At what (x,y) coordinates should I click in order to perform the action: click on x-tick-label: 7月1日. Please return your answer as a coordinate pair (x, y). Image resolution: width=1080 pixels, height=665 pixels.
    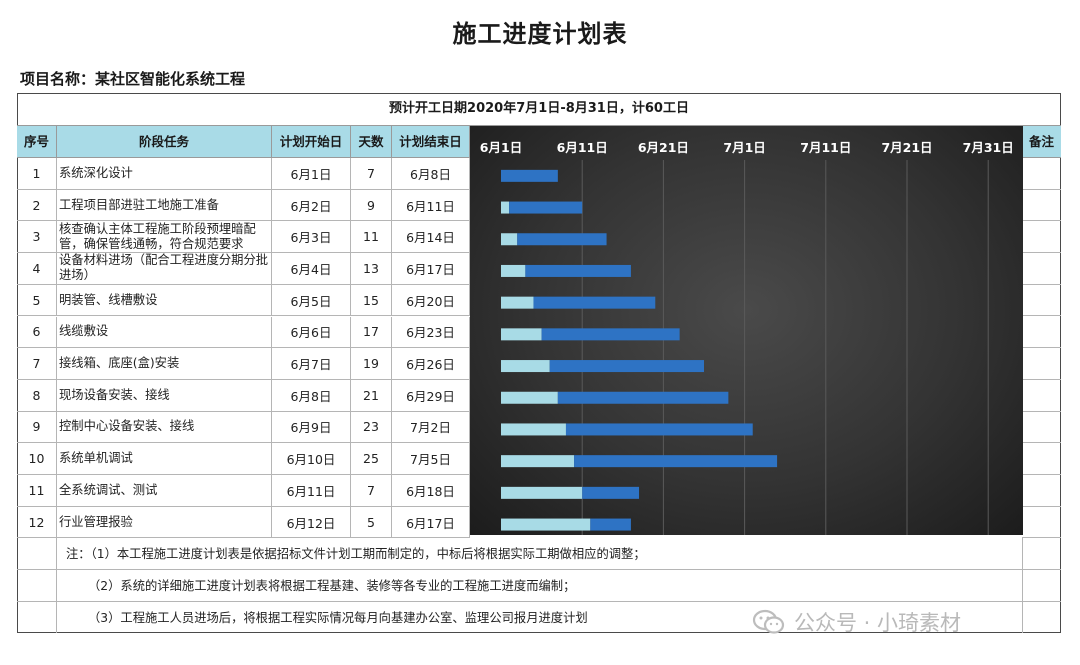
    Looking at the image, I should click on (744, 147).